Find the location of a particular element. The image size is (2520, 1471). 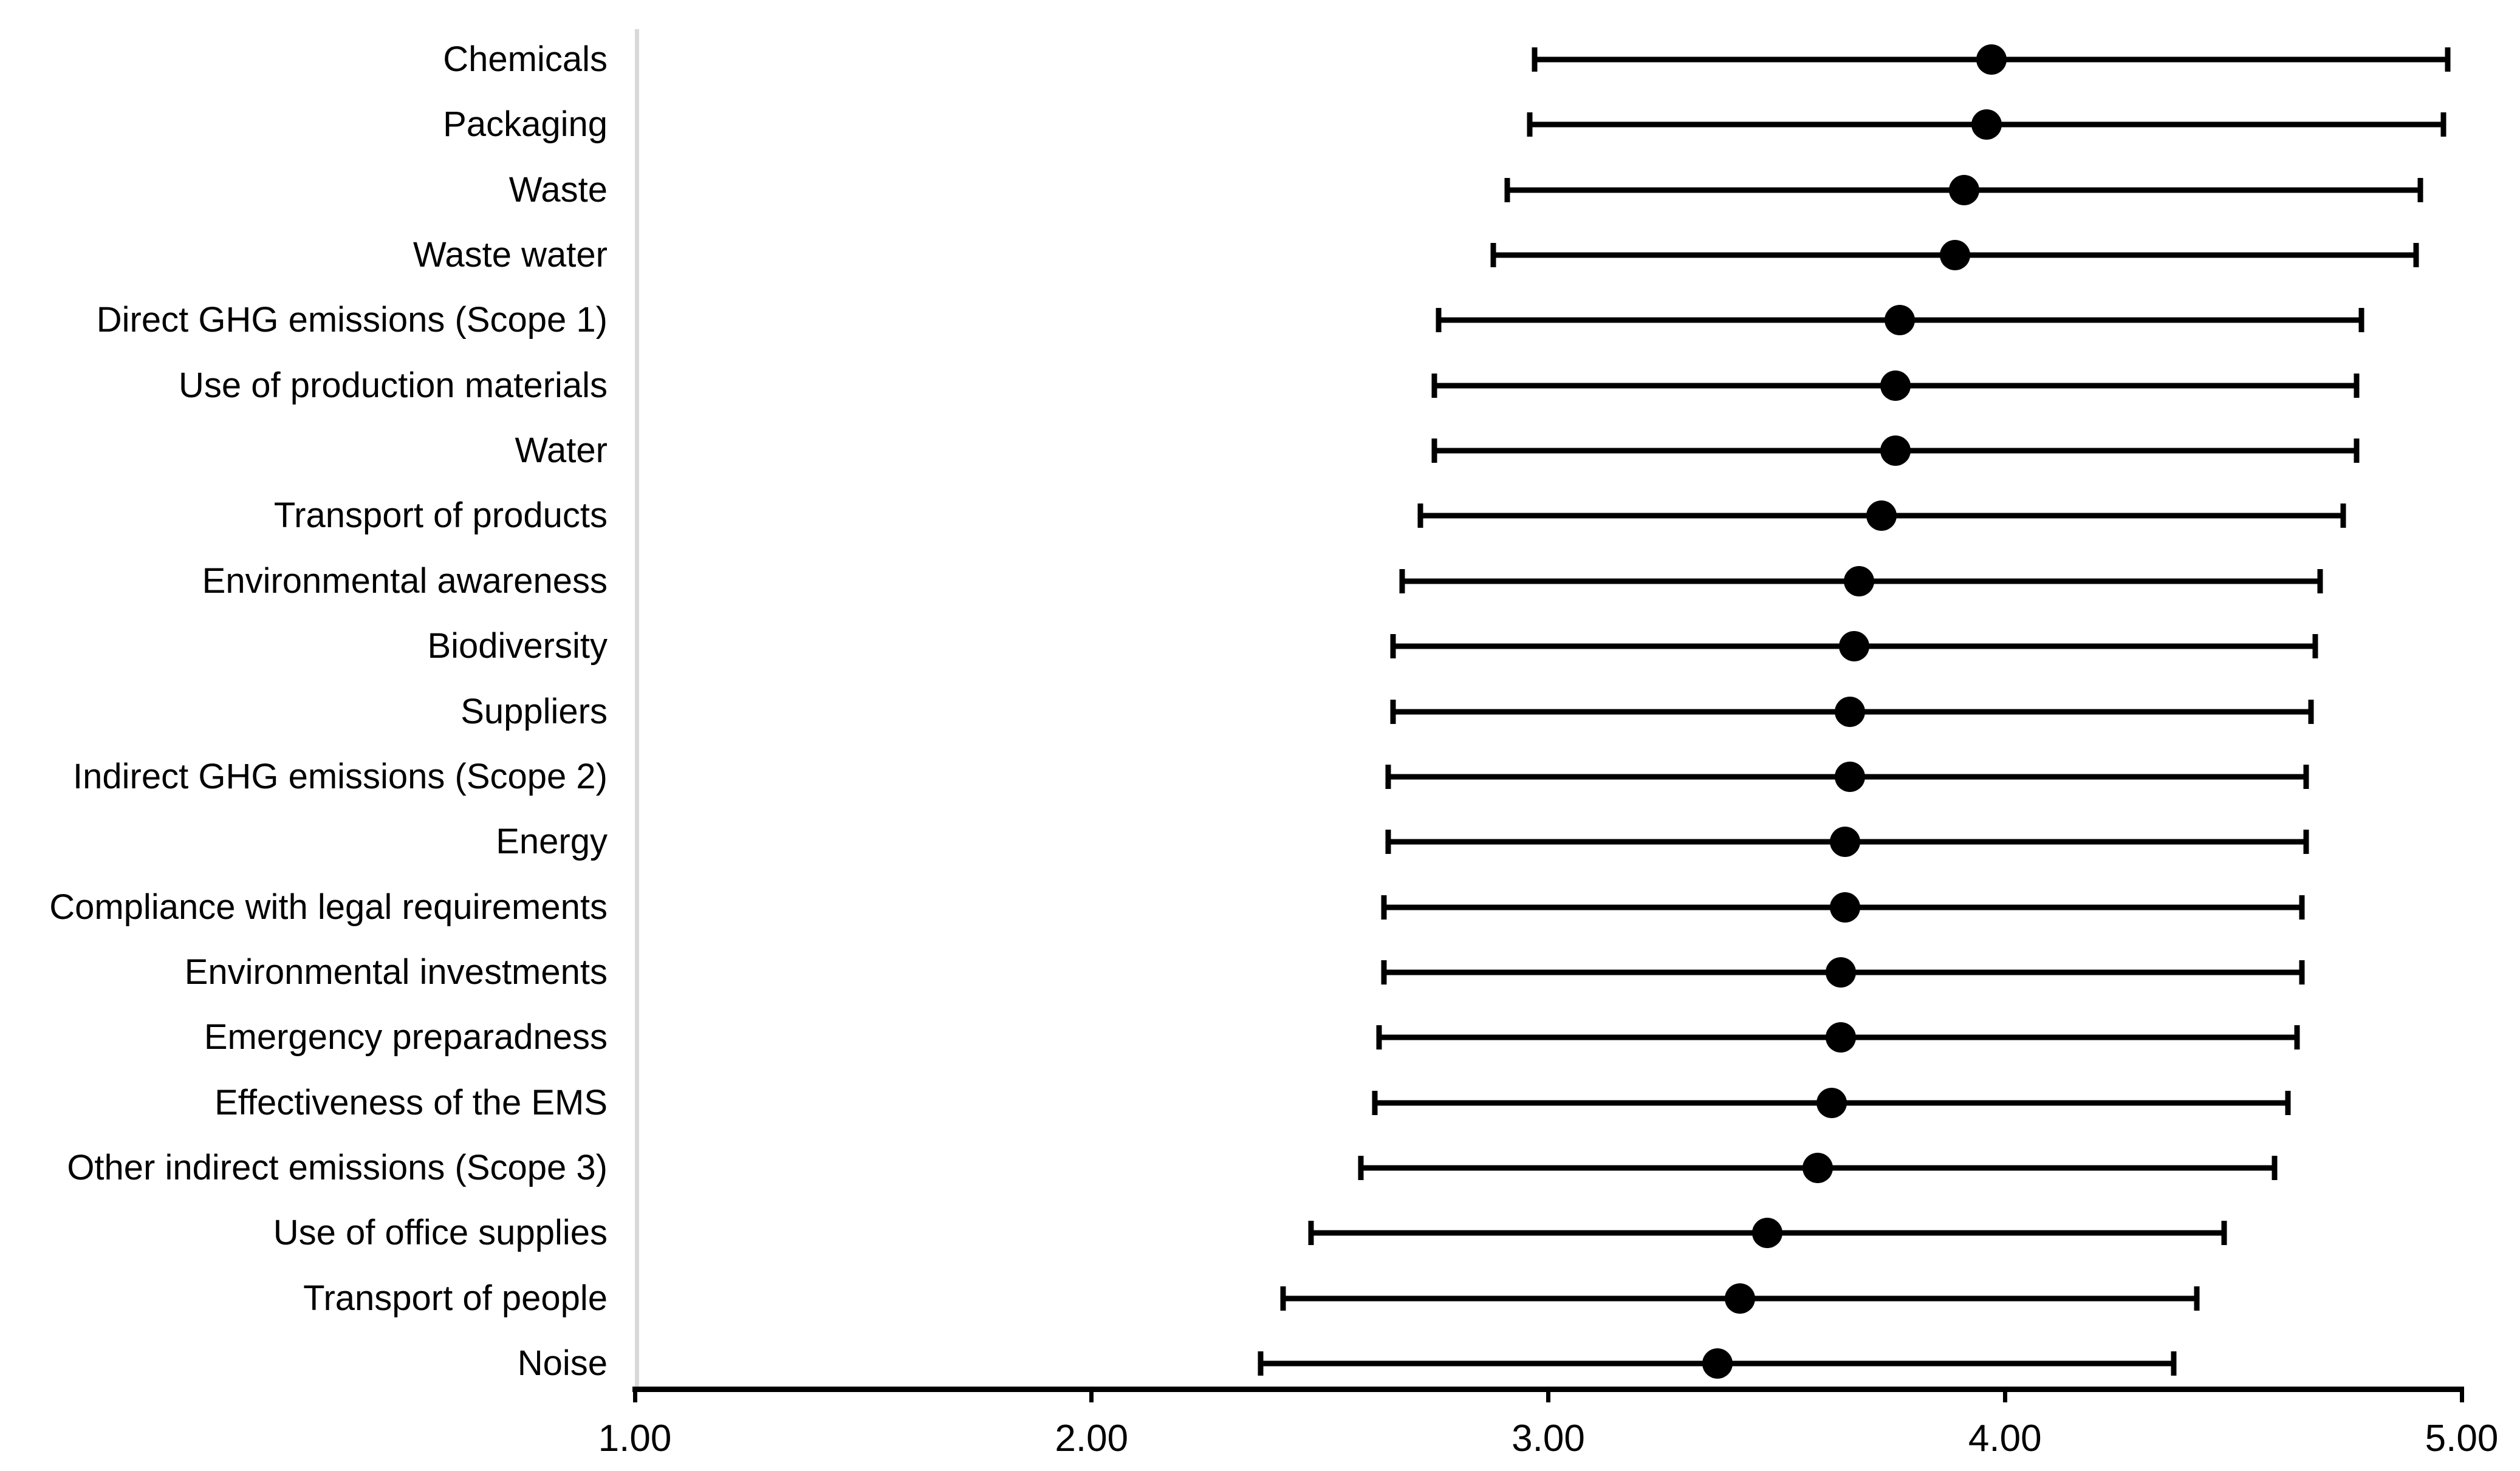

category-label: Environmental investments is located at coordinates (396, 972).